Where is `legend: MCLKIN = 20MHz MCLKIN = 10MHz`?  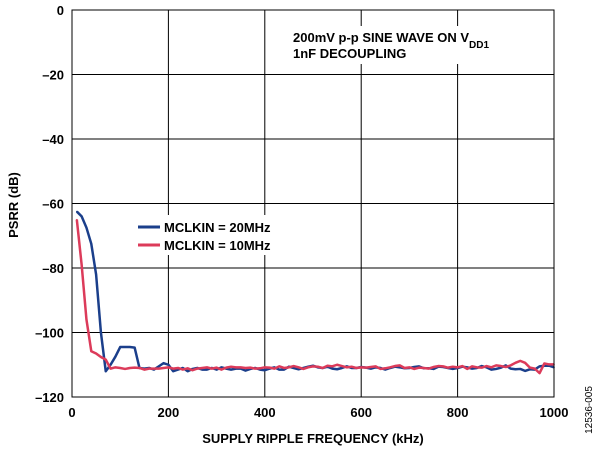
legend: MCLKIN = 20MHz MCLKIN = 10MHz is located at coordinates (214, 235).